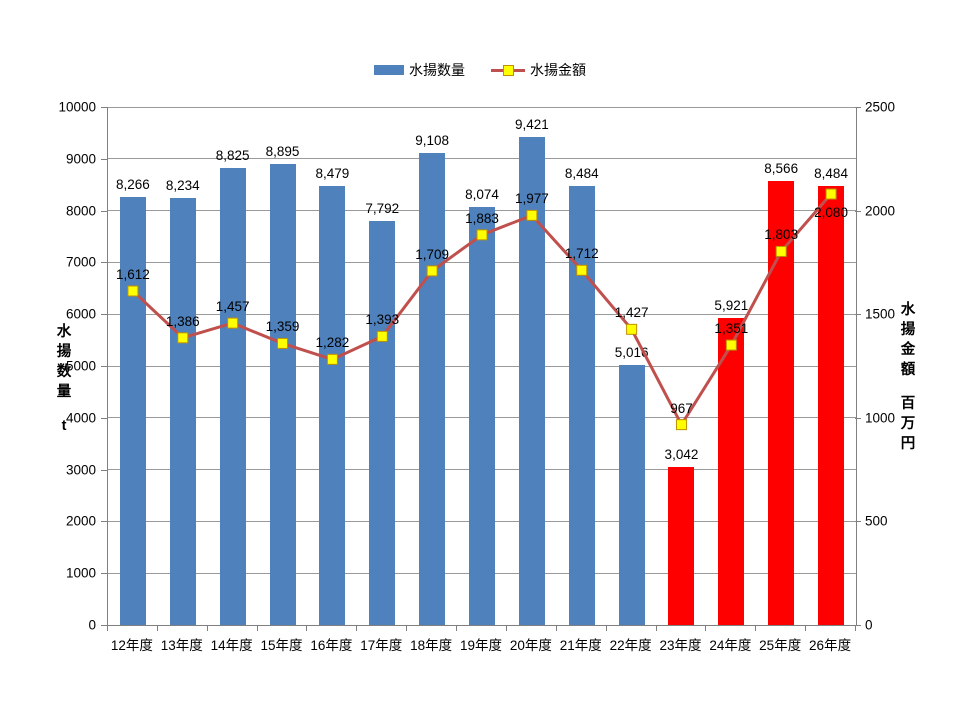 This screenshot has height=720, width=960. What do you see at coordinates (531, 124) in the screenshot?
I see `bar-value-label: 9,421` at bounding box center [531, 124].